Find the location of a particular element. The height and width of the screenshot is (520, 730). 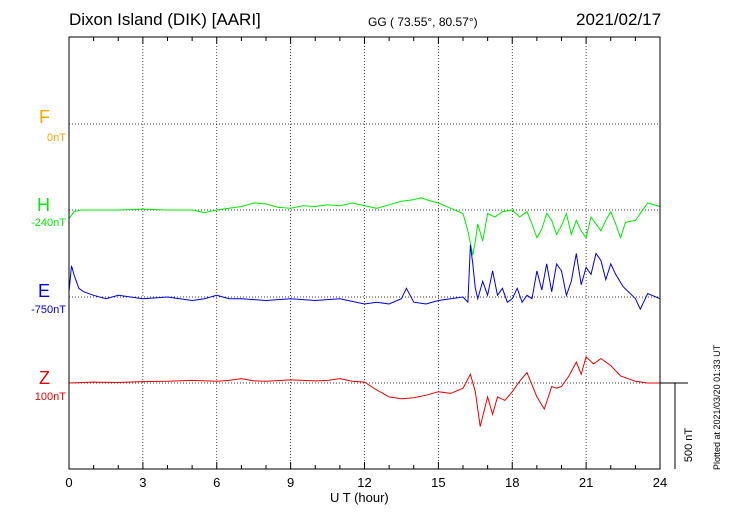

plotted-note: Plotted at 2021/03/20 01:33 UT is located at coordinates (717, 407).